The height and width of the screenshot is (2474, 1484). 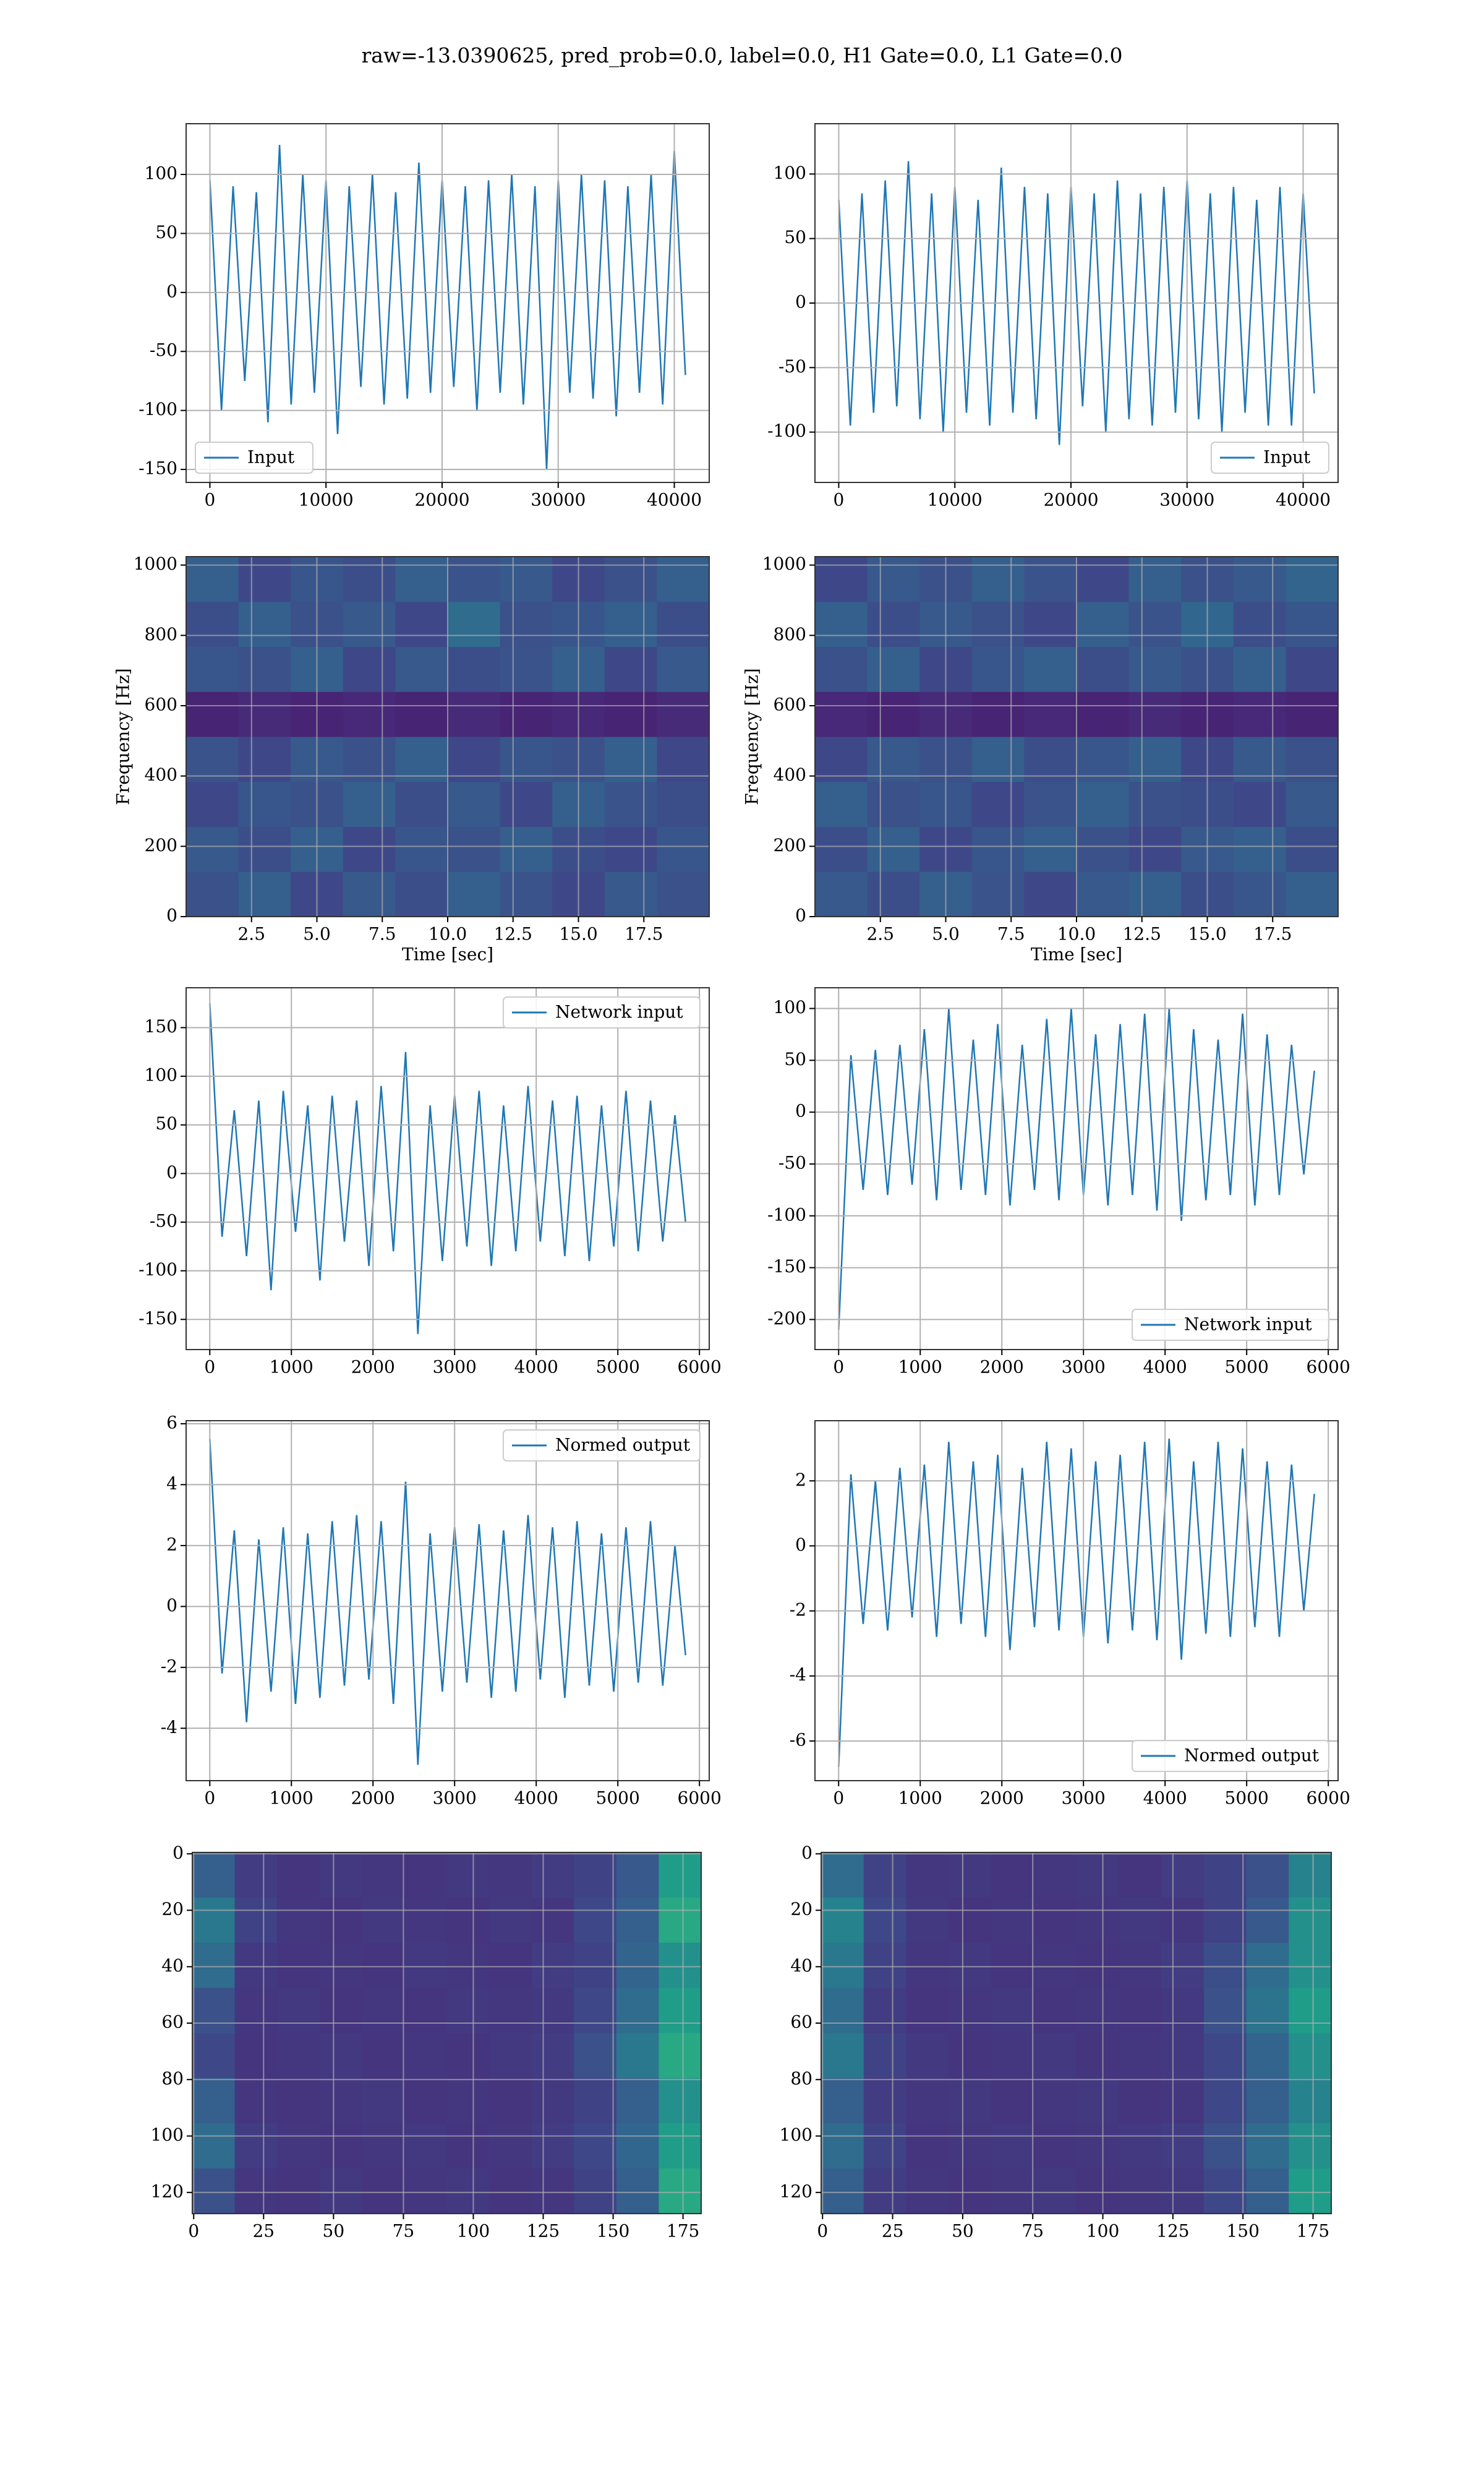 I want to click on x-tick-label: 15.0, so click(x=1207, y=934).